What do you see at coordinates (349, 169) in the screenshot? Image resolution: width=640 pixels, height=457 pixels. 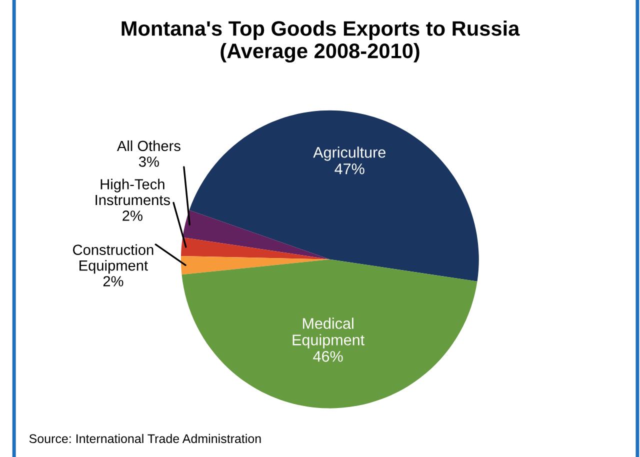 I see `data-label: 47%` at bounding box center [349, 169].